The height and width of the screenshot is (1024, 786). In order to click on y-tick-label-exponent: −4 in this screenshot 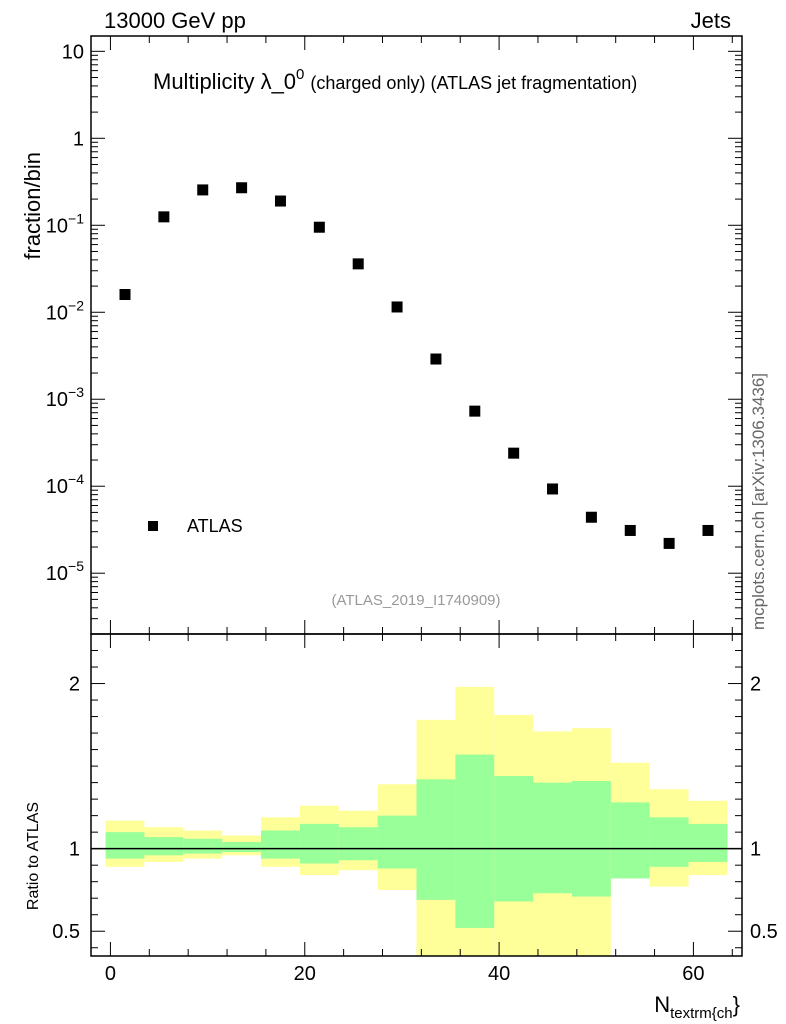, I will do `click(76, 479)`.